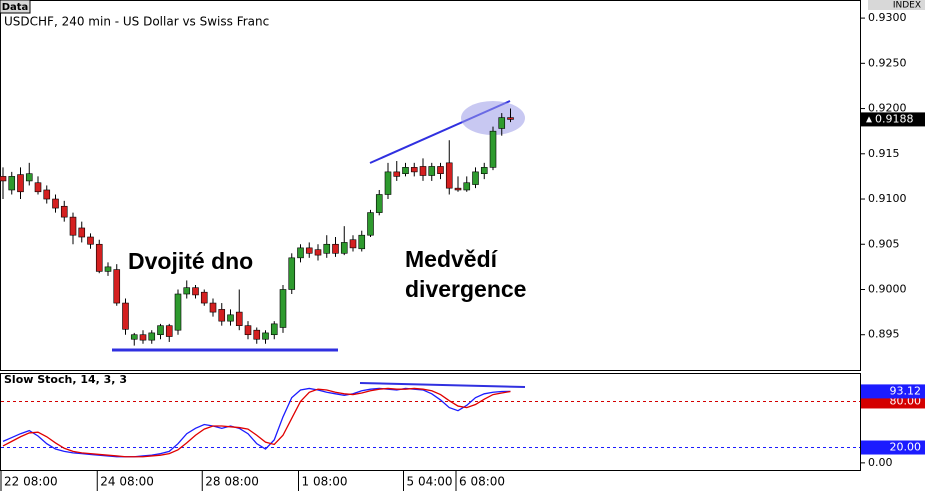 This screenshot has width=925, height=491. What do you see at coordinates (887, 288) in the screenshot?
I see `y-tick-label: 0.9000` at bounding box center [887, 288].